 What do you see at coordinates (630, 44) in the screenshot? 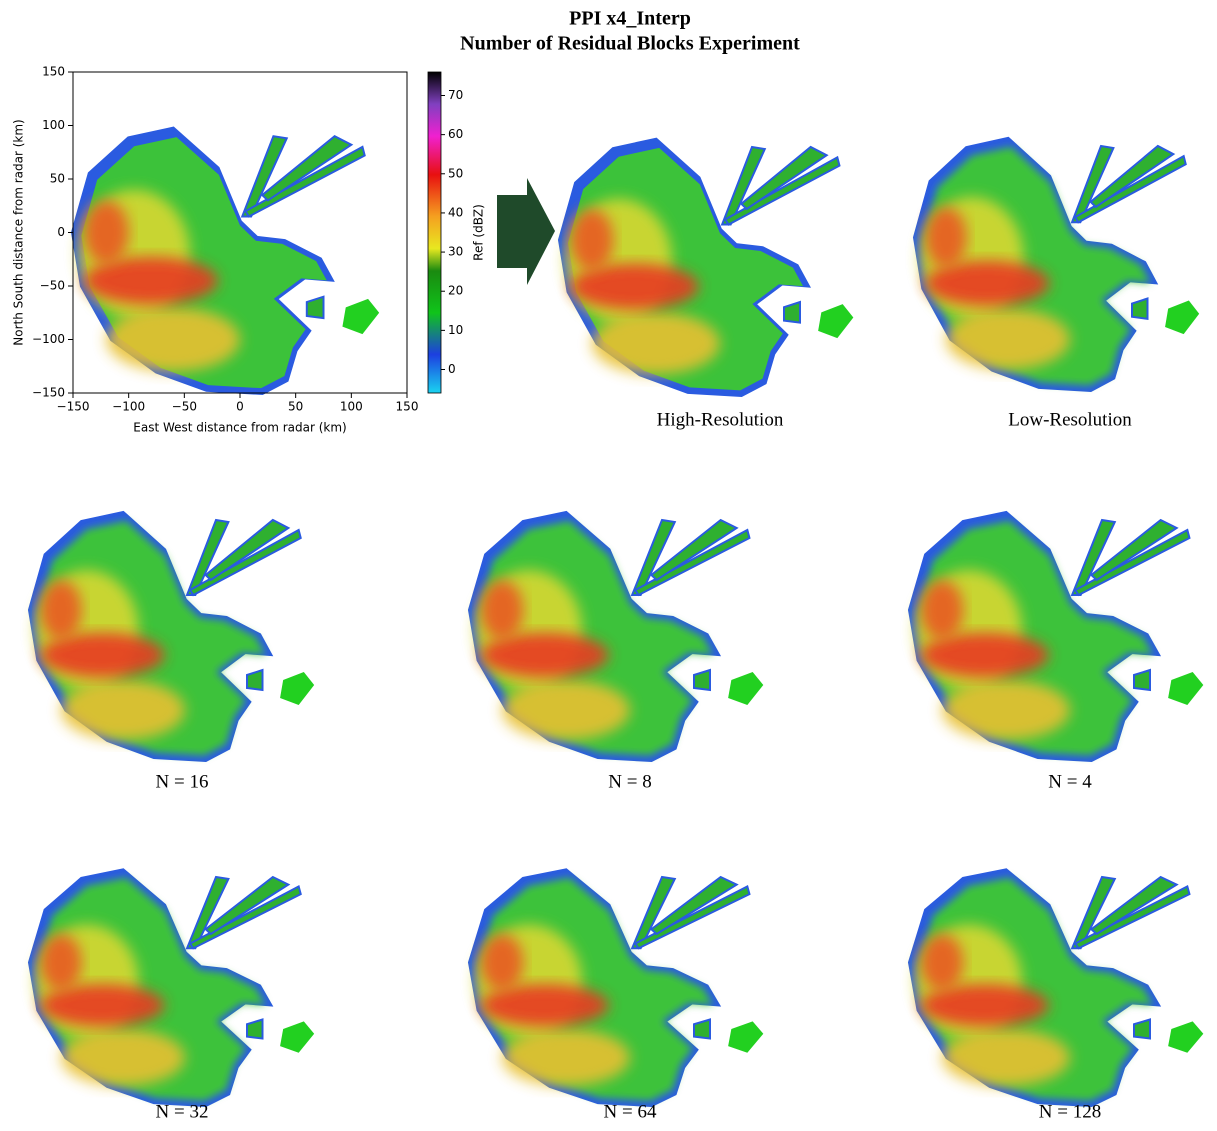
I see `title-line: Number of Residual Blocks Experiment` at bounding box center [630, 44].